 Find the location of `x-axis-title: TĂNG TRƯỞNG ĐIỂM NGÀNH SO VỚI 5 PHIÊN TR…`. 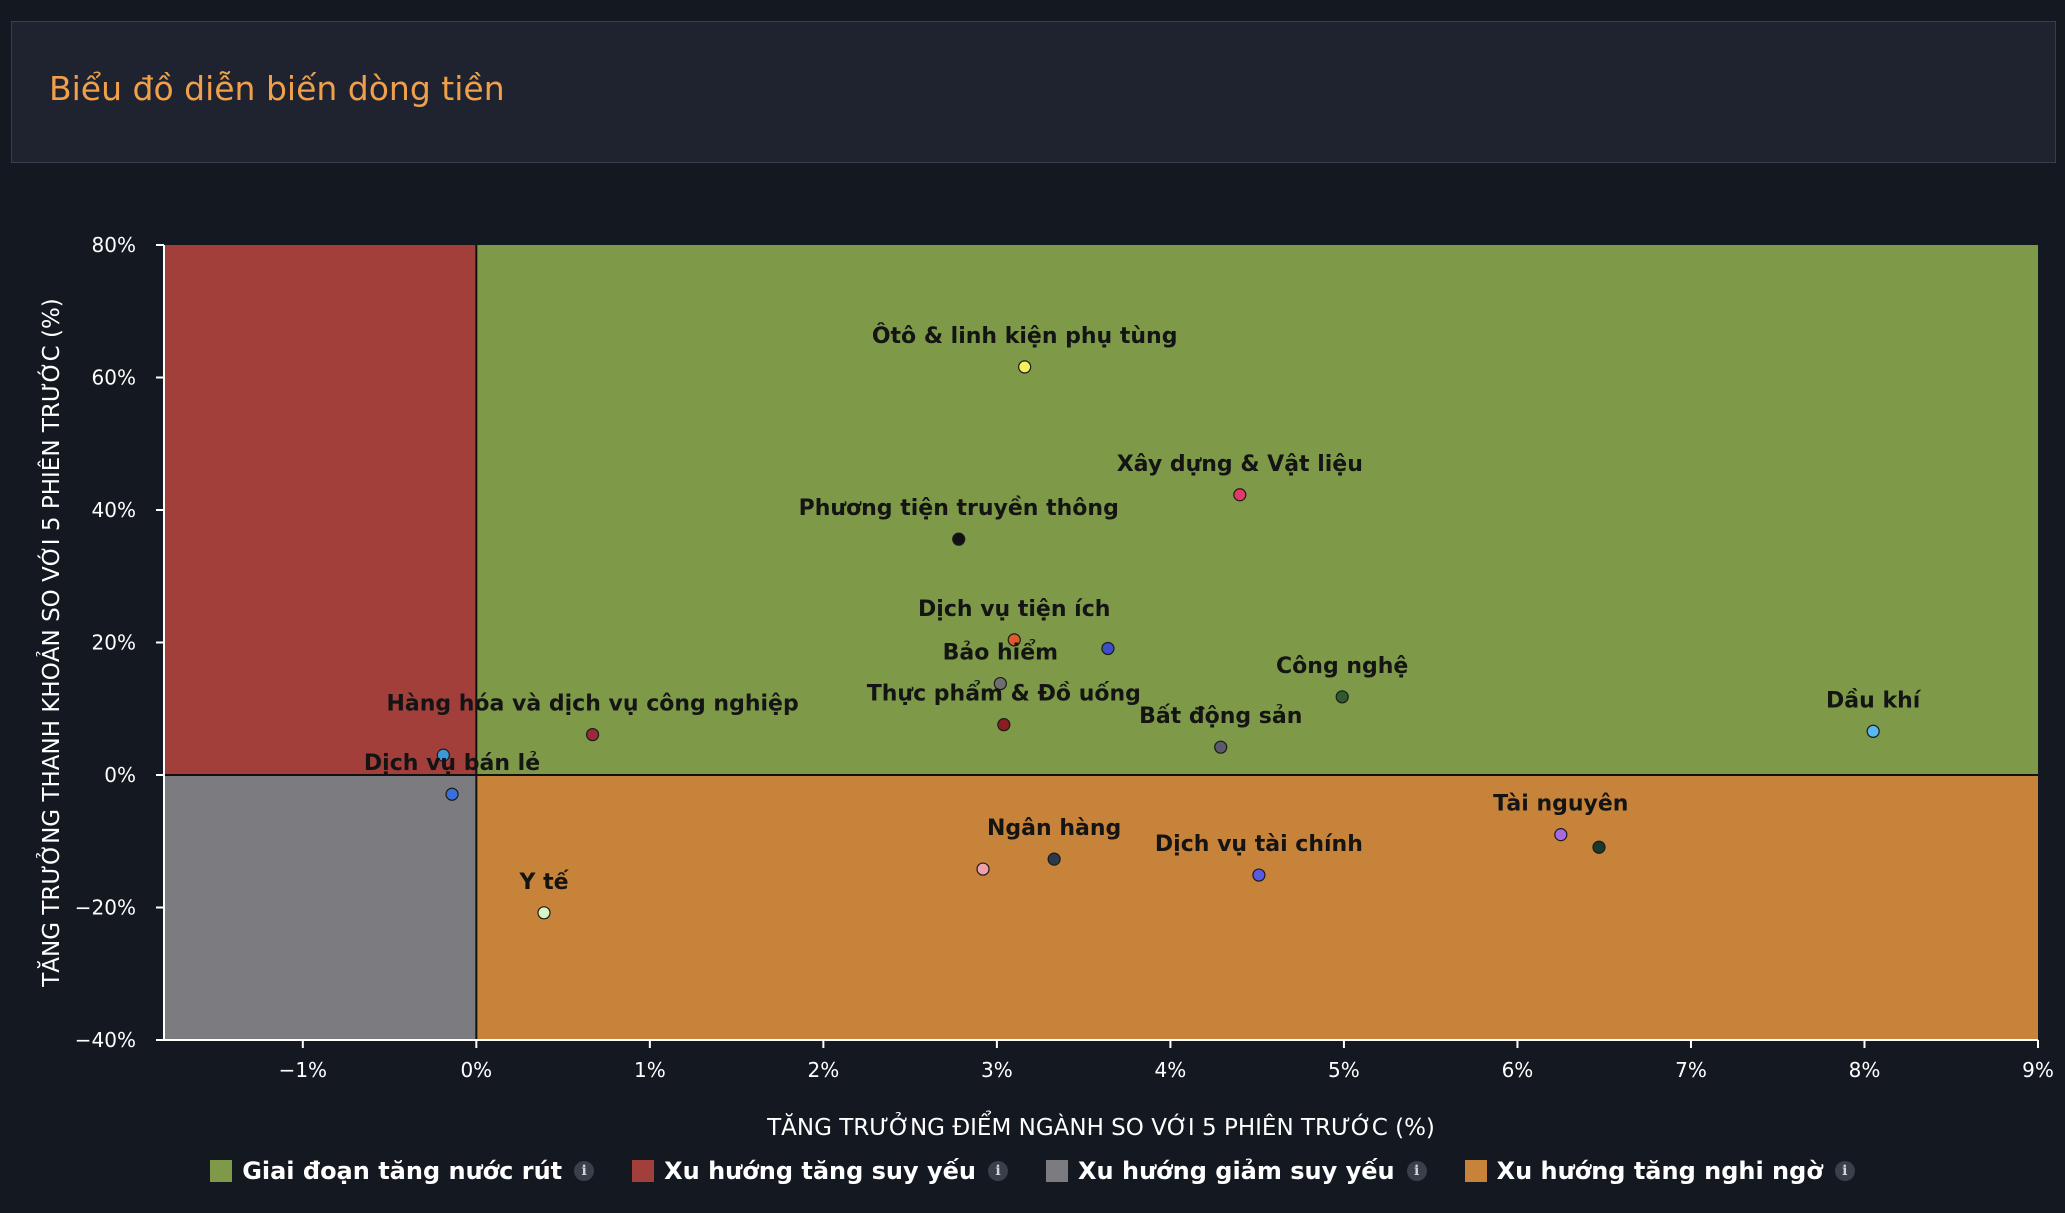

x-axis-title: TĂNG TRƯỞNG ĐIỂM NGÀNH SO VỚI 5 PHIÊN TR… is located at coordinates (1100, 1126).